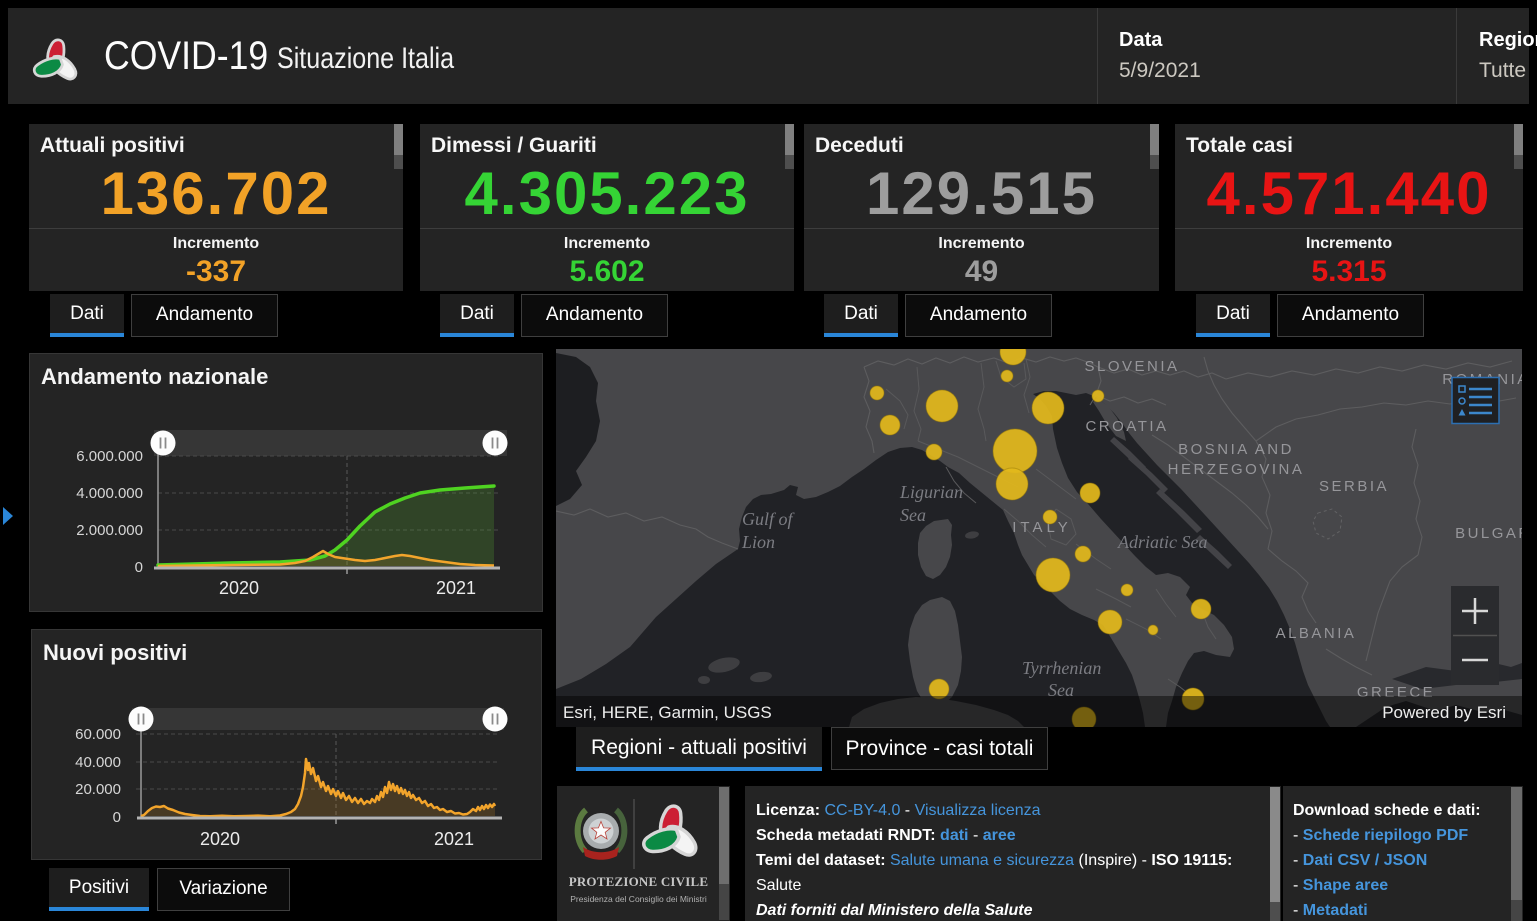 This screenshot has width=1537, height=921. What do you see at coordinates (758, 542) in the screenshot?
I see `svg-text: Lion` at bounding box center [758, 542].